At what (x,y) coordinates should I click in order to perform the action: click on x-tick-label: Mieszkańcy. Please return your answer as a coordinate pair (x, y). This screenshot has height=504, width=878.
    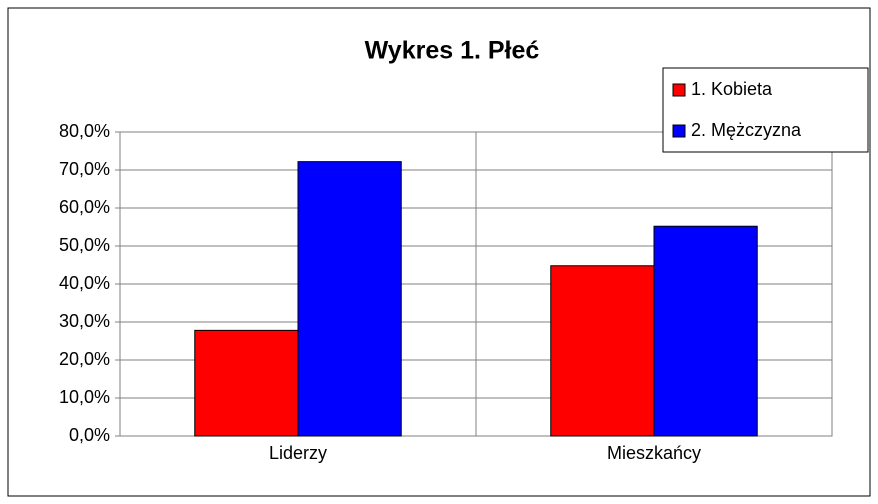
    Looking at the image, I should click on (654, 453).